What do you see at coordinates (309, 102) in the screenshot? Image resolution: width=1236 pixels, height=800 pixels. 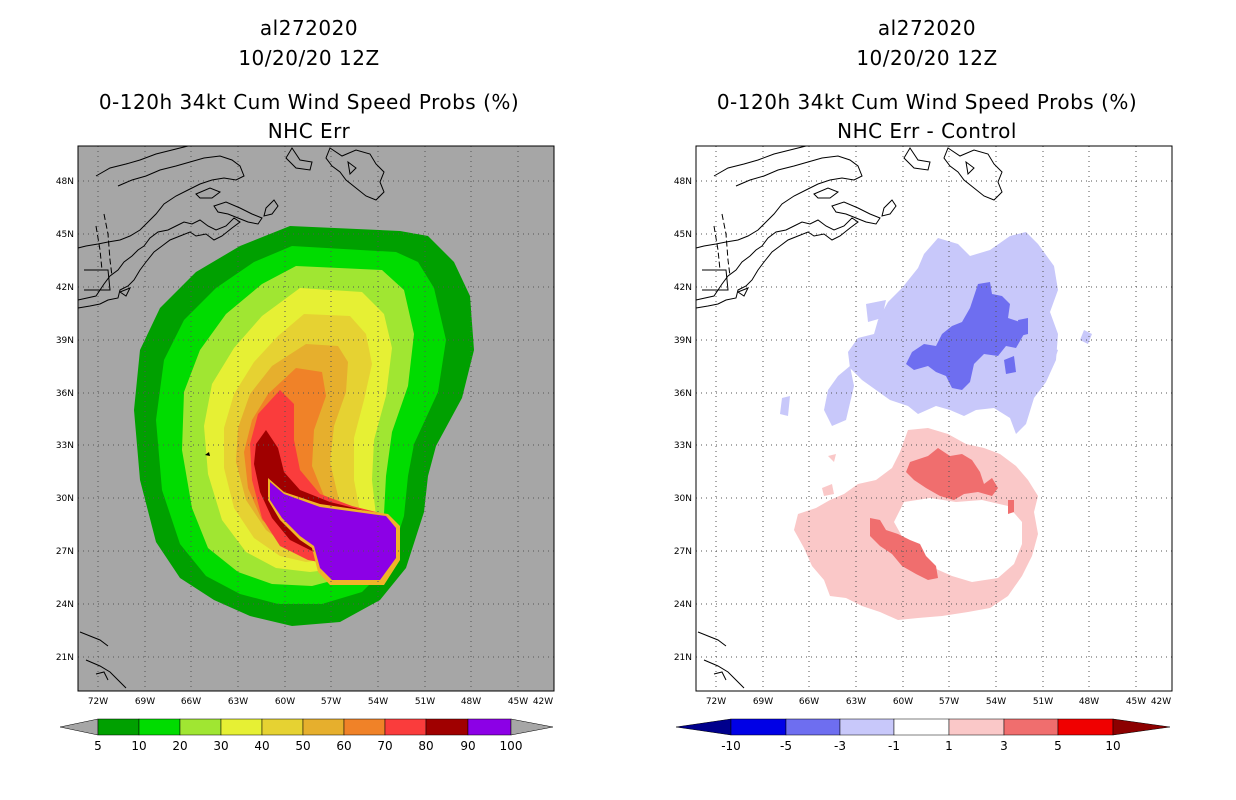 I see `product-title: 0-120h 34kt Cum Wind Speed Probs (%)` at bounding box center [309, 102].